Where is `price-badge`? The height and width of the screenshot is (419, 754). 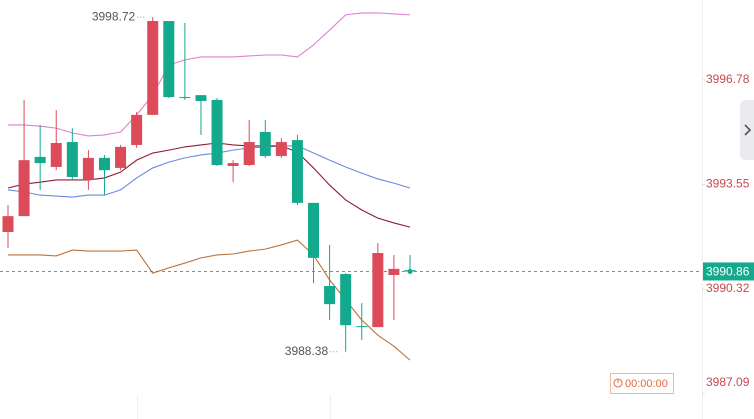 price-badge is located at coordinates (728, 271).